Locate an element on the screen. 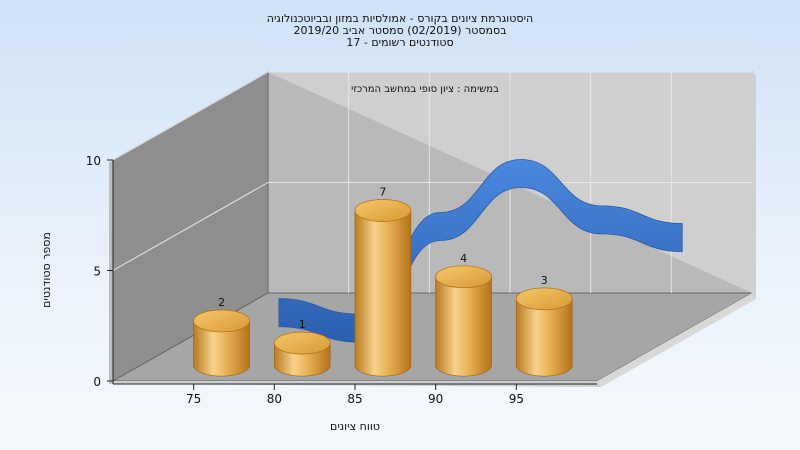 The height and width of the screenshot is (450, 800). x-tick-label: 95 is located at coordinates (516, 399).